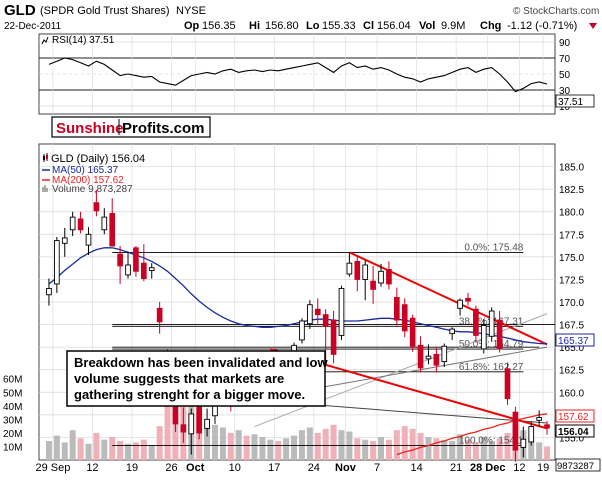 The height and width of the screenshot is (502, 602). Describe the element at coordinates (131, 127) in the screenshot. I see `logo-box` at that location.